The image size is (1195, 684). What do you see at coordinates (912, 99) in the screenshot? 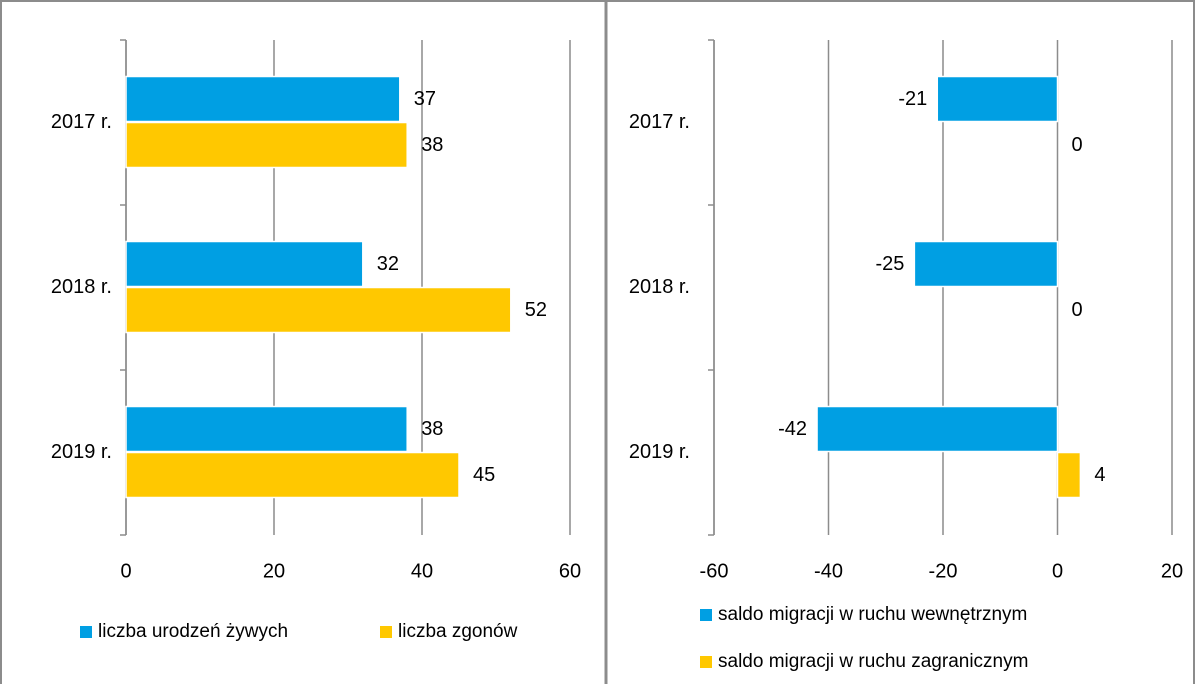
I see `data-label: -21` at bounding box center [912, 99].